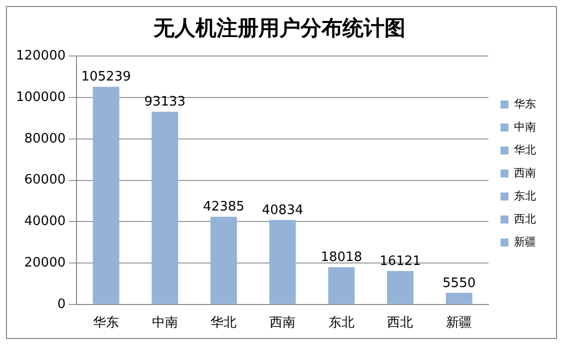 This screenshot has width=565, height=347. What do you see at coordinates (61, 304) in the screenshot?
I see `y-tick-label: 0` at bounding box center [61, 304].